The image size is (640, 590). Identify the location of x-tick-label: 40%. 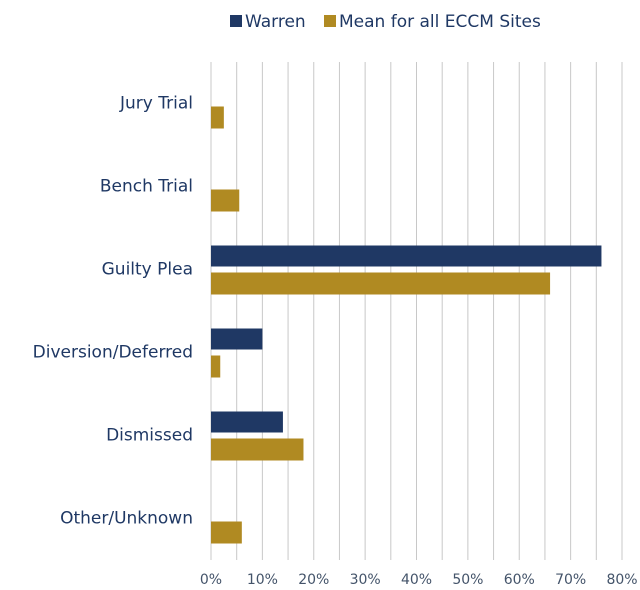
(416, 580).